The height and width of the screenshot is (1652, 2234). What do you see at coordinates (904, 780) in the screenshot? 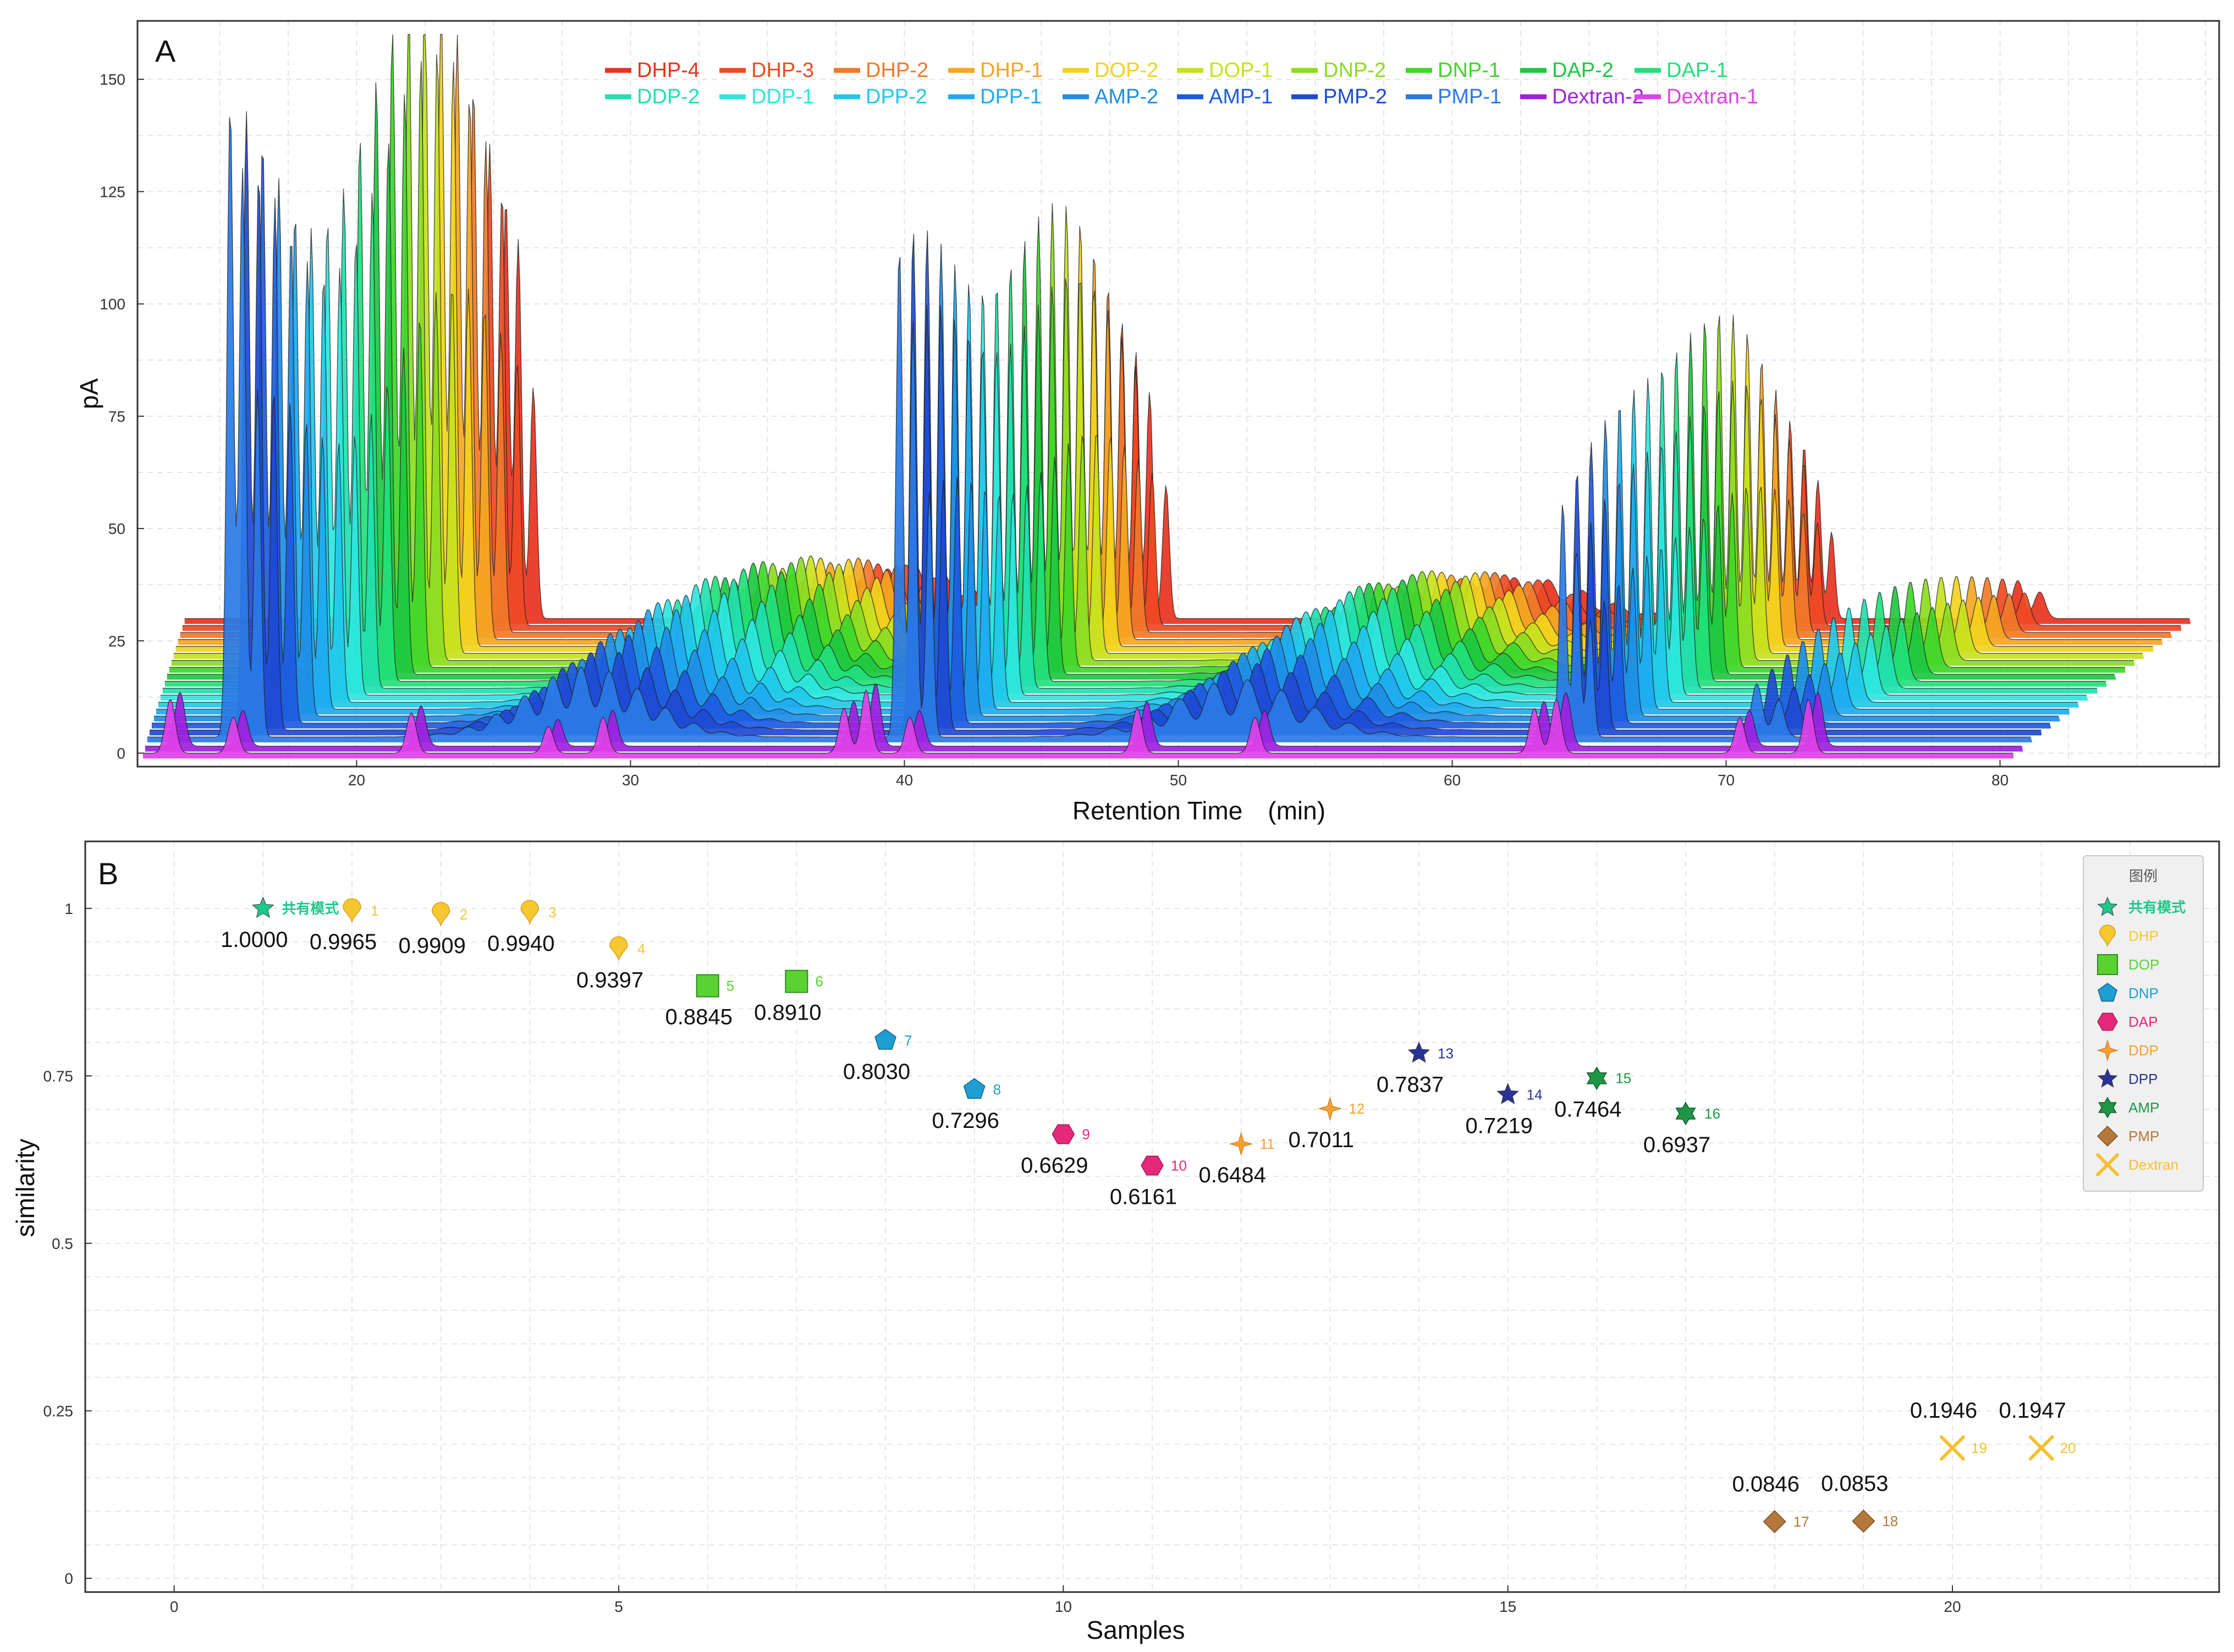
I see `x-tick-label: 40` at bounding box center [904, 780].